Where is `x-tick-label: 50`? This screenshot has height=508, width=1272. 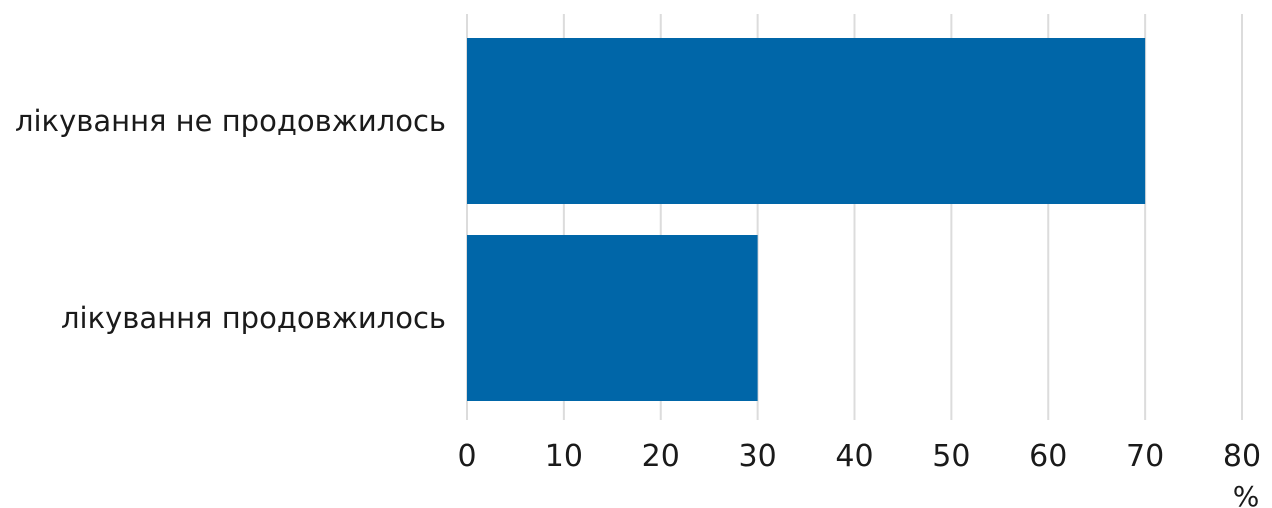 x-tick-label: 50 is located at coordinates (951, 456).